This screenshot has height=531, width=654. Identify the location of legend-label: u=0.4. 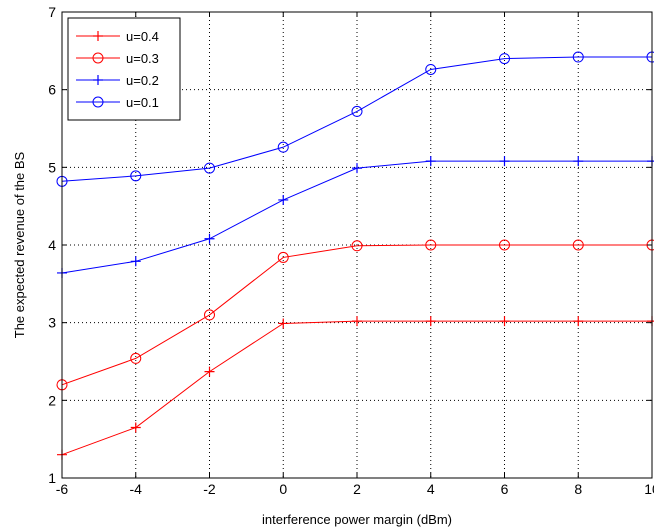
(142, 36).